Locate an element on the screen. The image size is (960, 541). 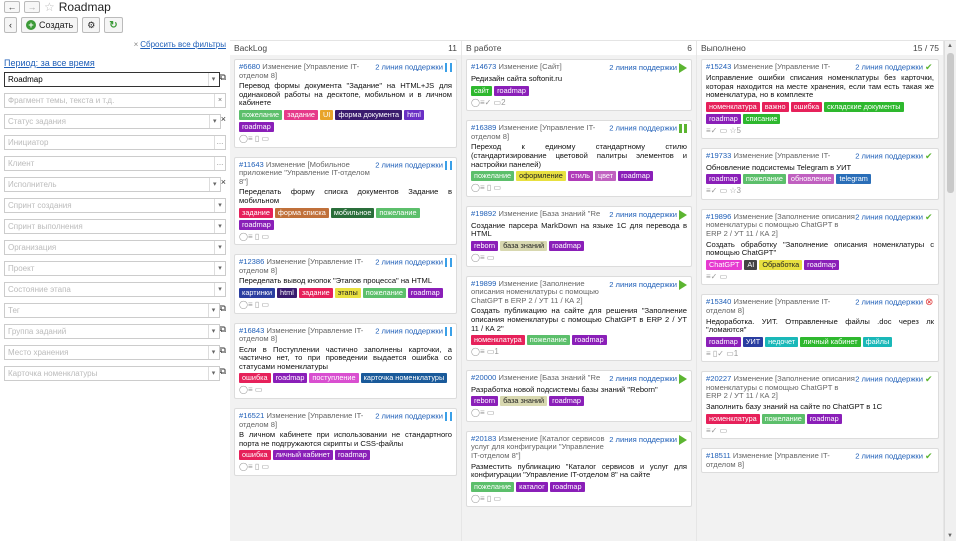
status-select: Статус задания ▾ is located at coordinates (112, 121).